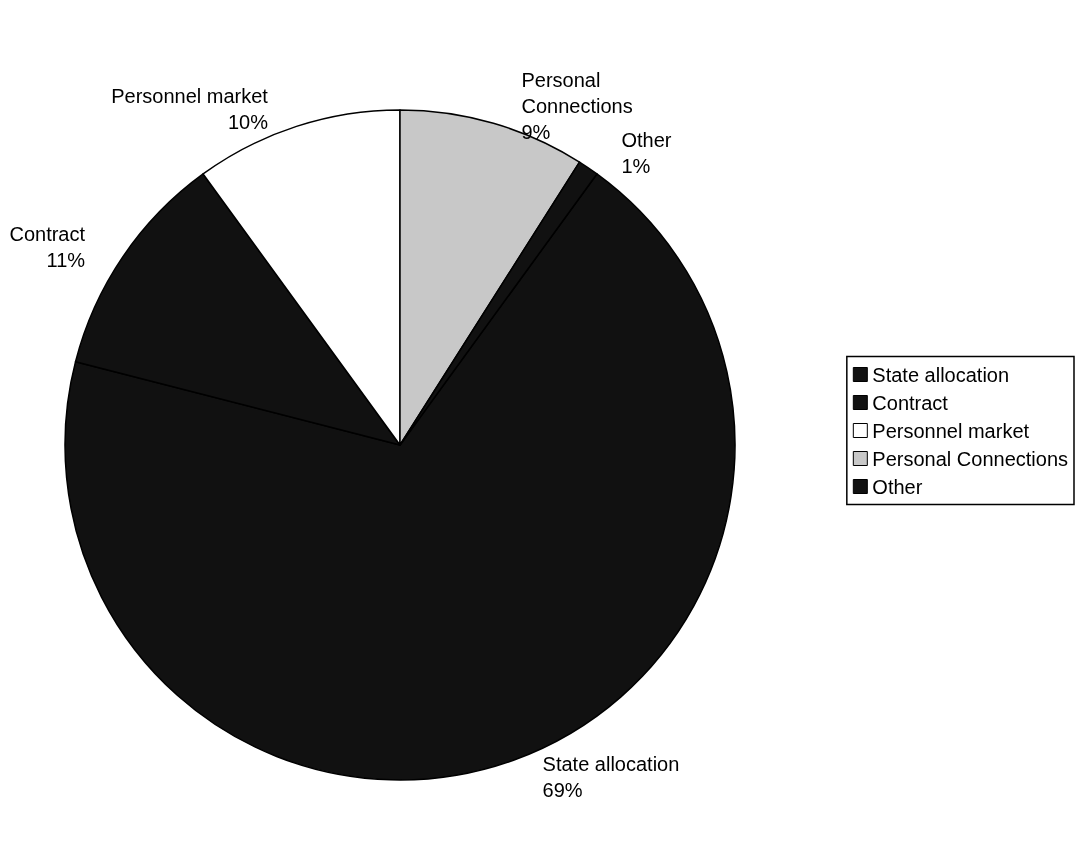 Image resolution: width=1078 pixels, height=861 pixels. What do you see at coordinates (910, 402) in the screenshot?
I see `legend-label: Contract` at bounding box center [910, 402].